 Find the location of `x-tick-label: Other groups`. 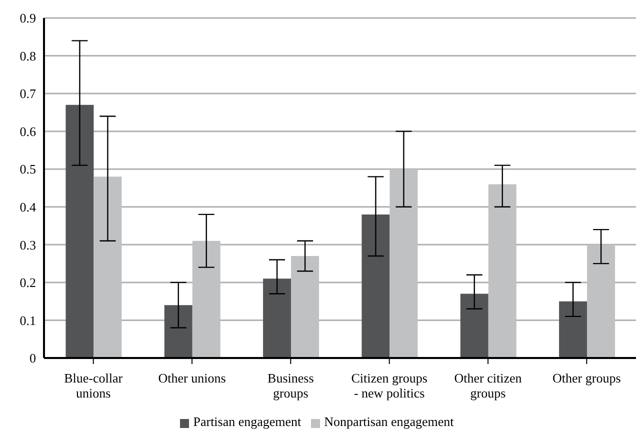

x-tick-label: Other groups is located at coordinates (586, 378).